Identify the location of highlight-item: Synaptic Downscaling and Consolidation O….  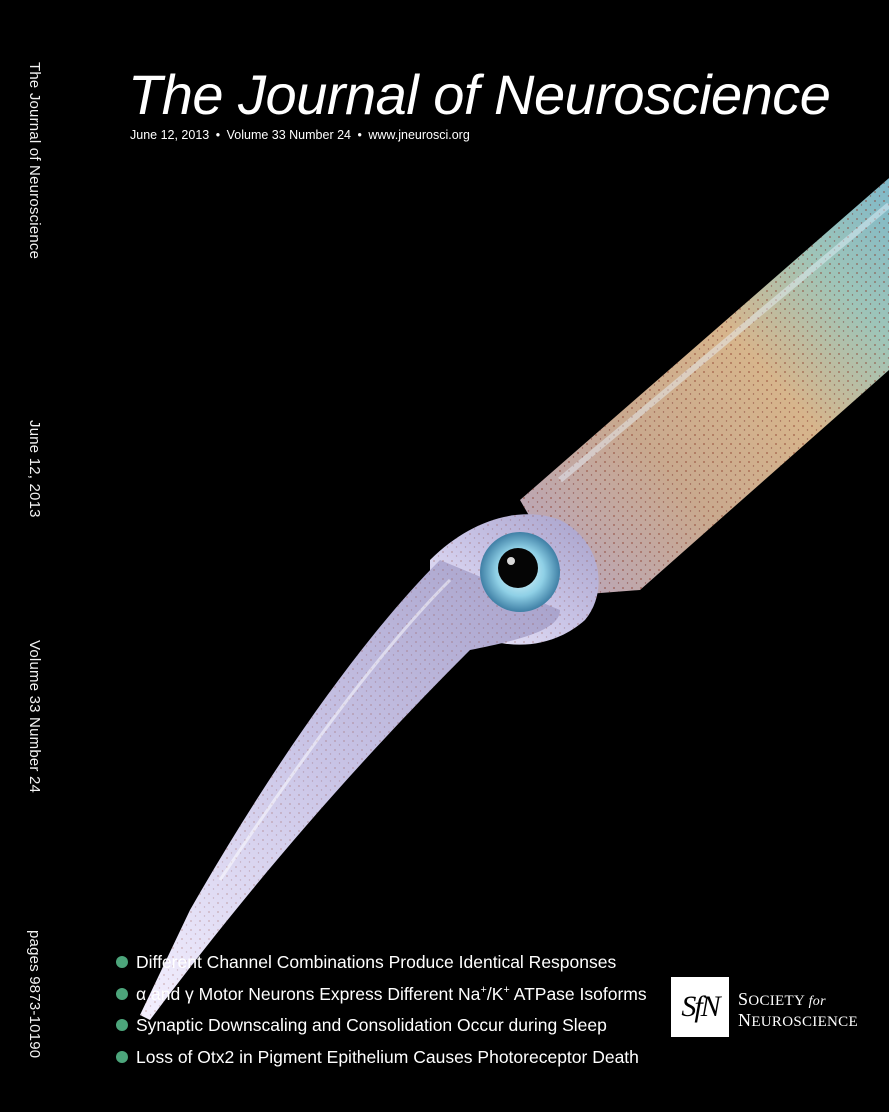
(381, 1029).